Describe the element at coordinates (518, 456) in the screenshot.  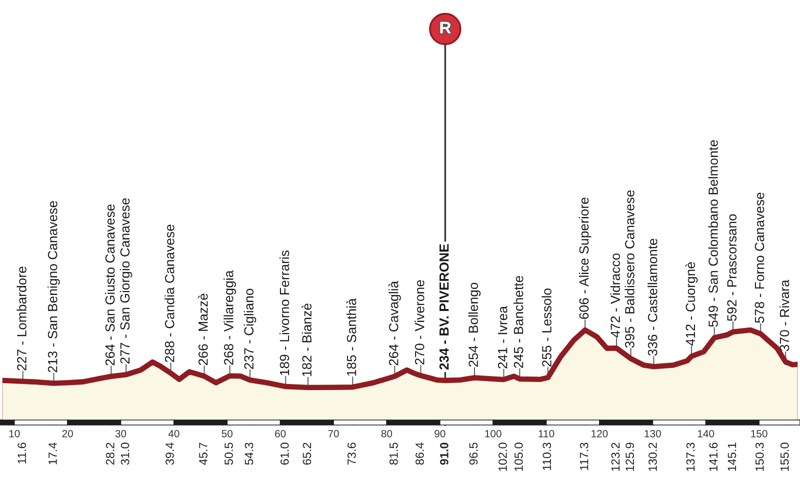
I see `x-tick-label: 105.0` at that location.